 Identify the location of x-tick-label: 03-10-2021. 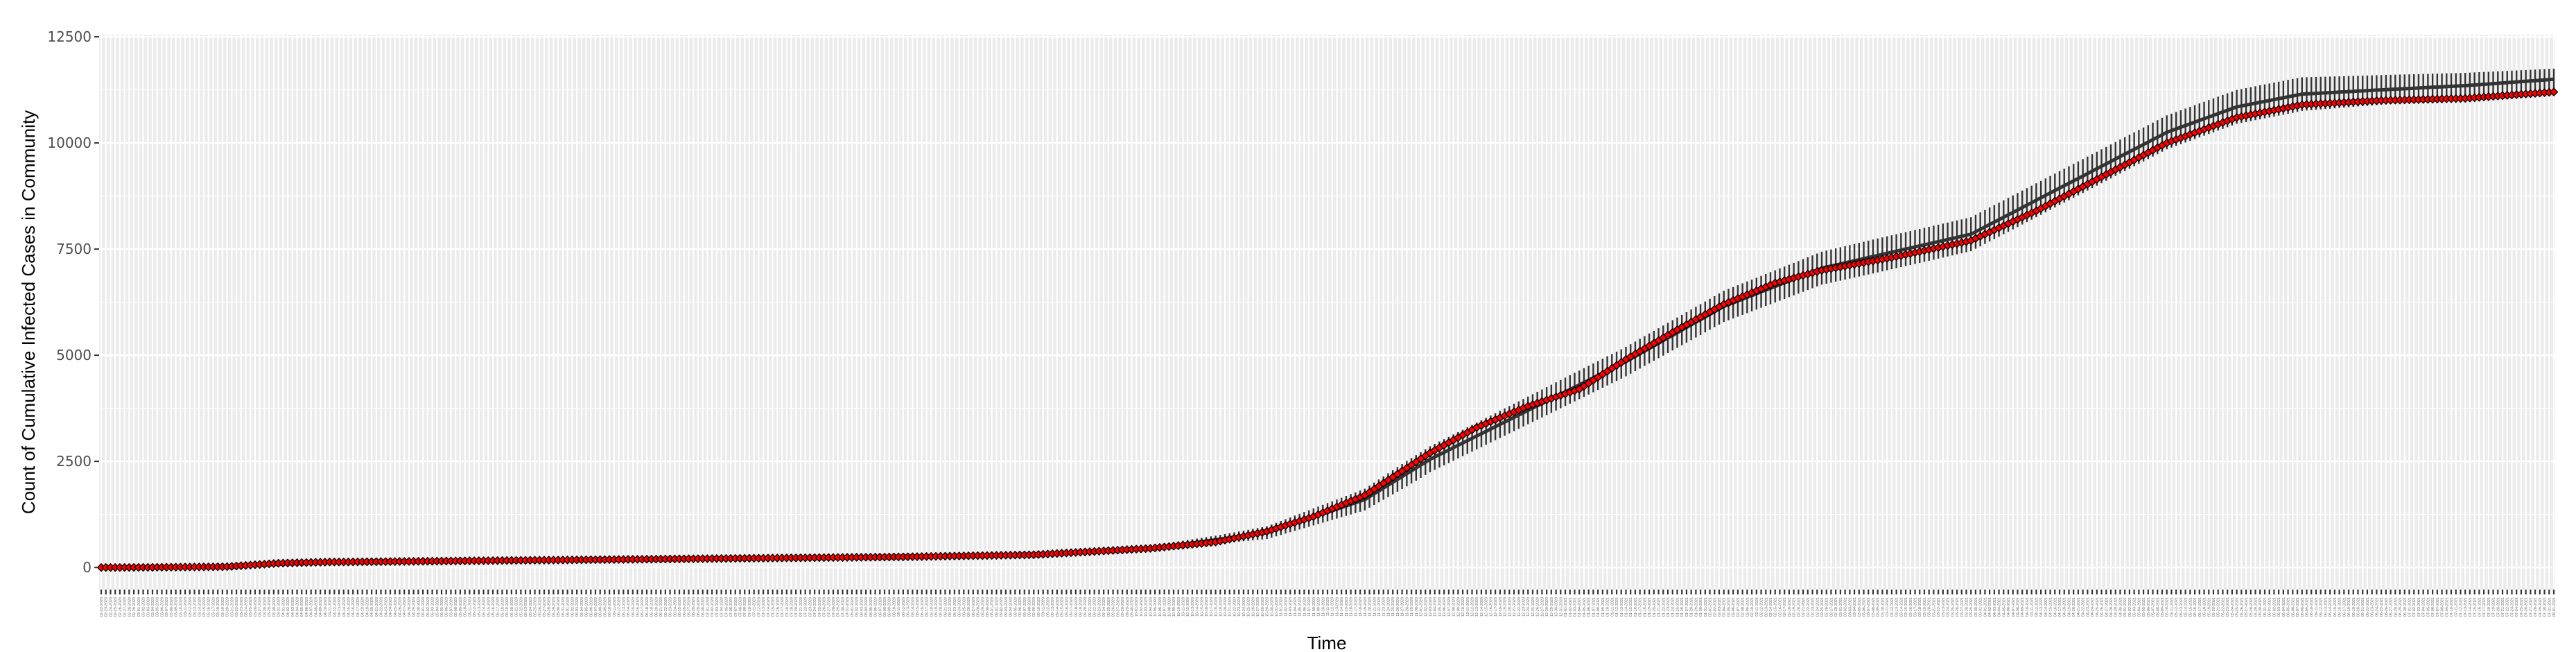
(1883, 607).